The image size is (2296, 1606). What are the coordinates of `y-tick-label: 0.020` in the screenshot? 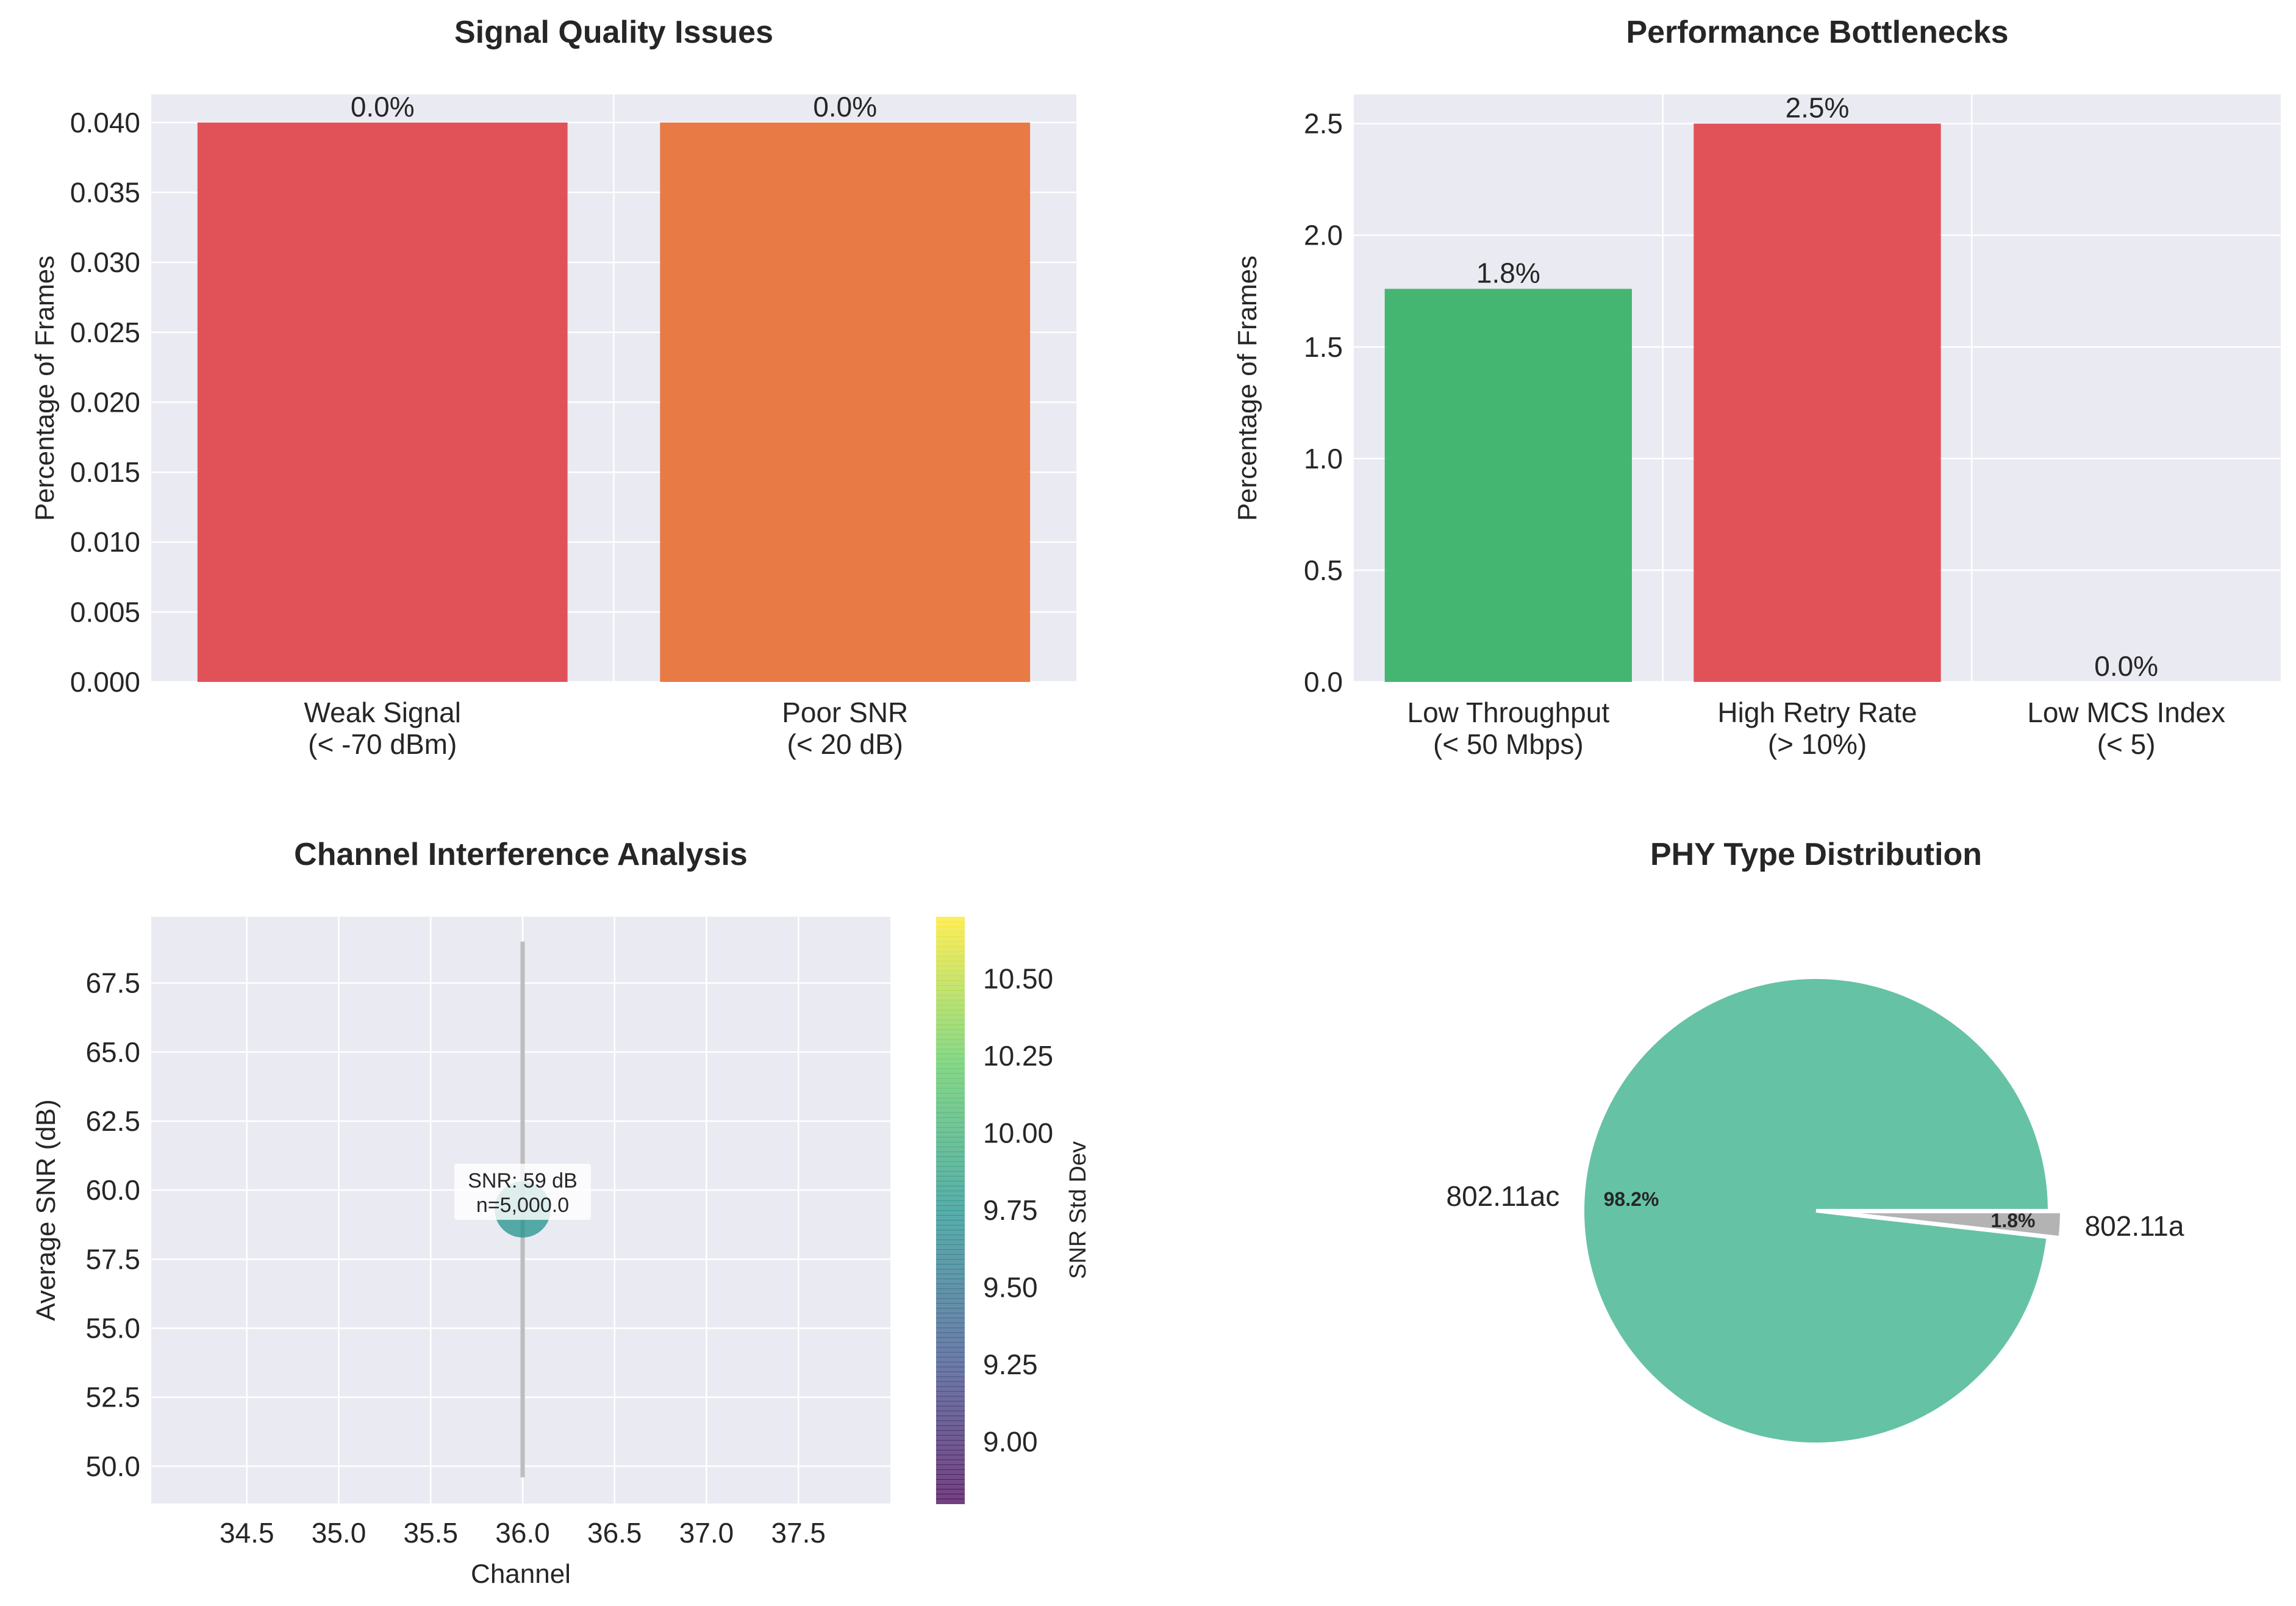 It's located at (105, 402).